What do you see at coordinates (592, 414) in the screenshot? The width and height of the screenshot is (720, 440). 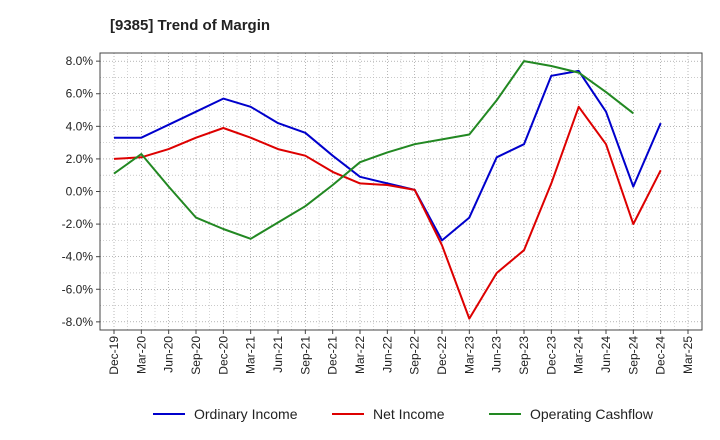 I see `legend-label: Operating Cashflow` at bounding box center [592, 414].